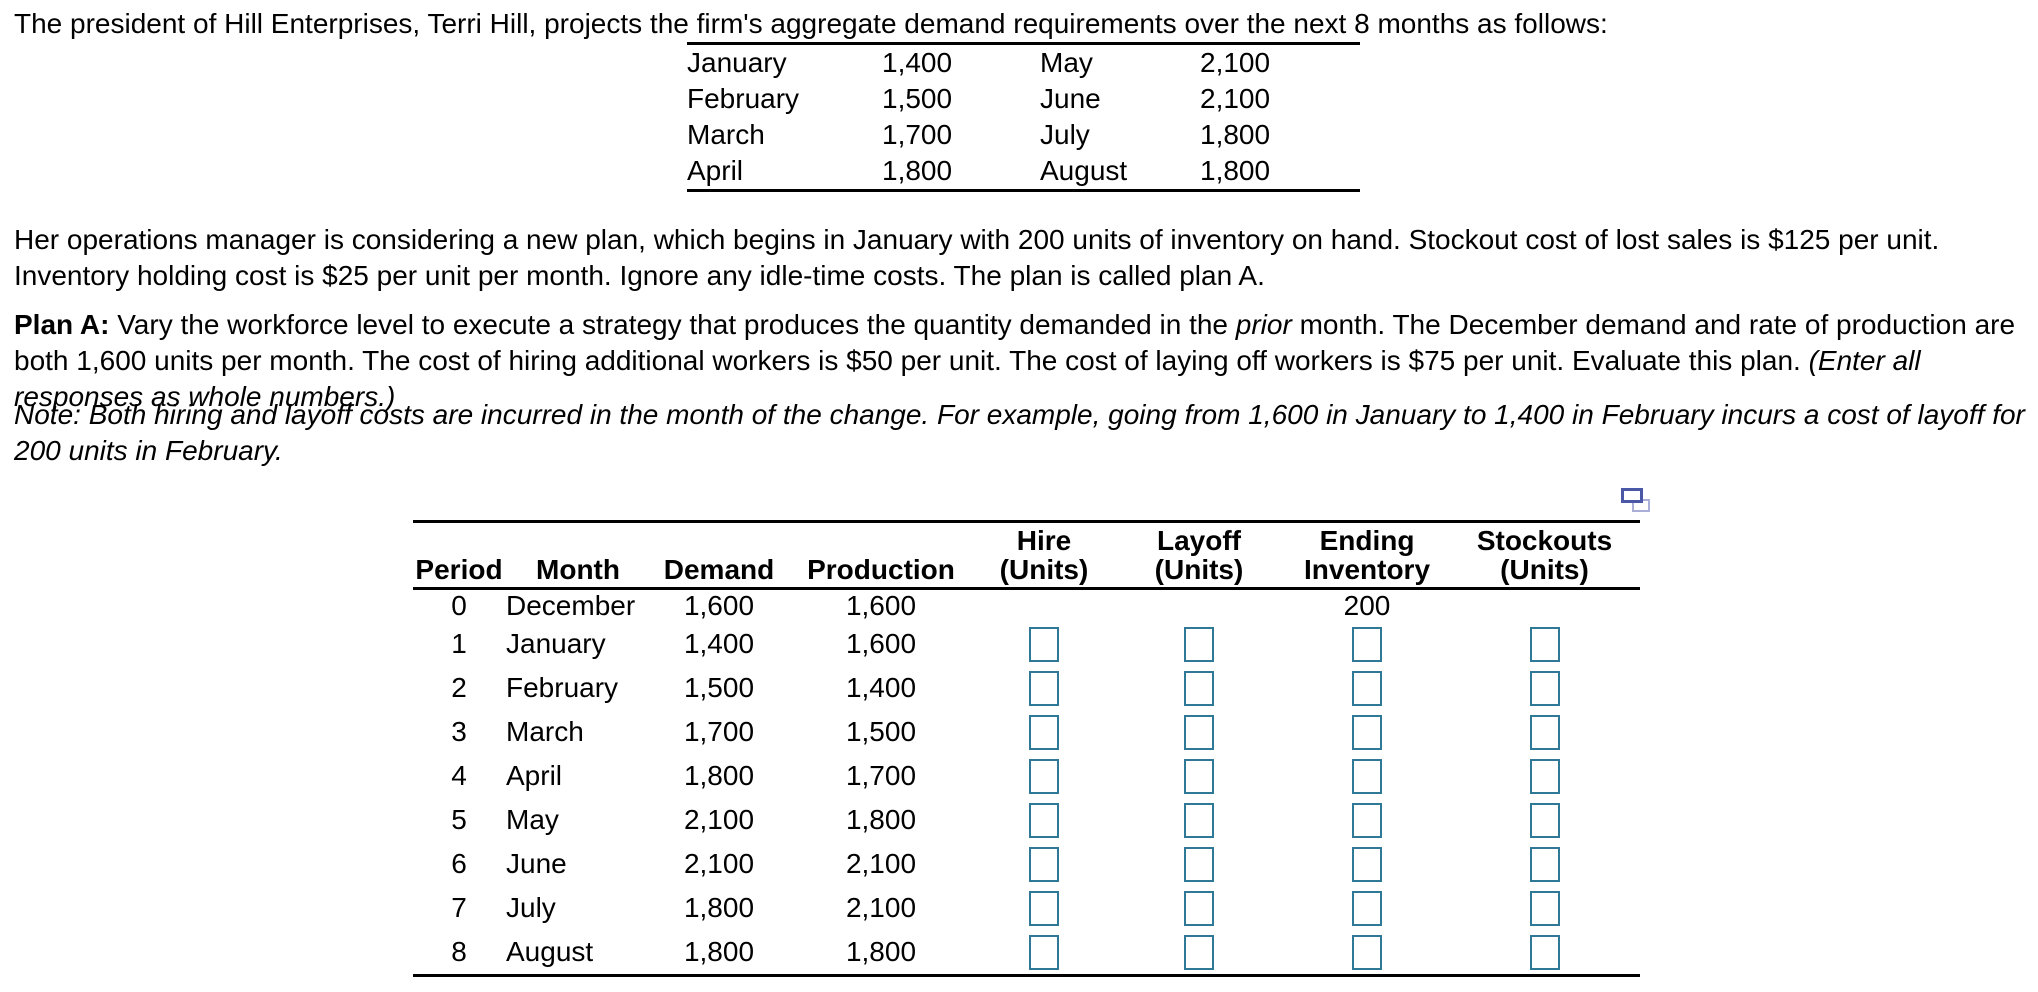 The width and height of the screenshot is (2038, 992). I want to click on plan-a-label: Plan A:, so click(62, 324).